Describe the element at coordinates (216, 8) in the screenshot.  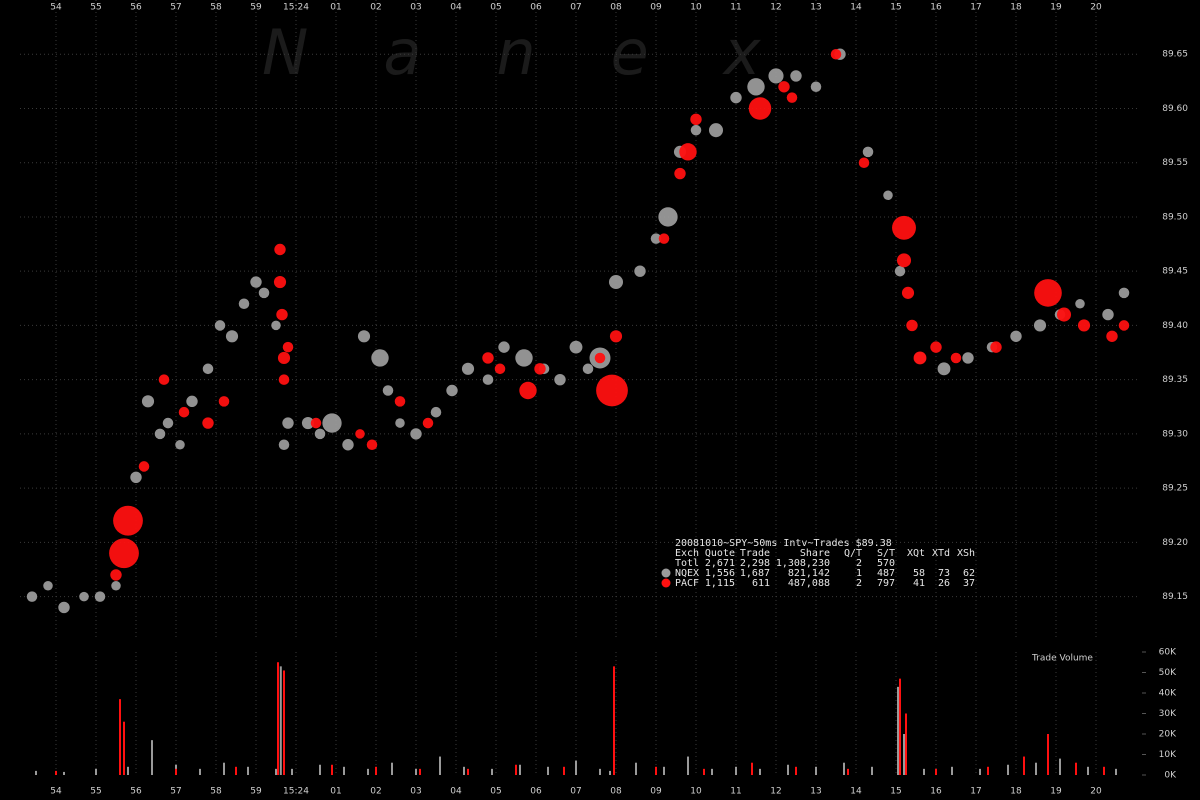
I see `x-tick-label: 58` at that location.